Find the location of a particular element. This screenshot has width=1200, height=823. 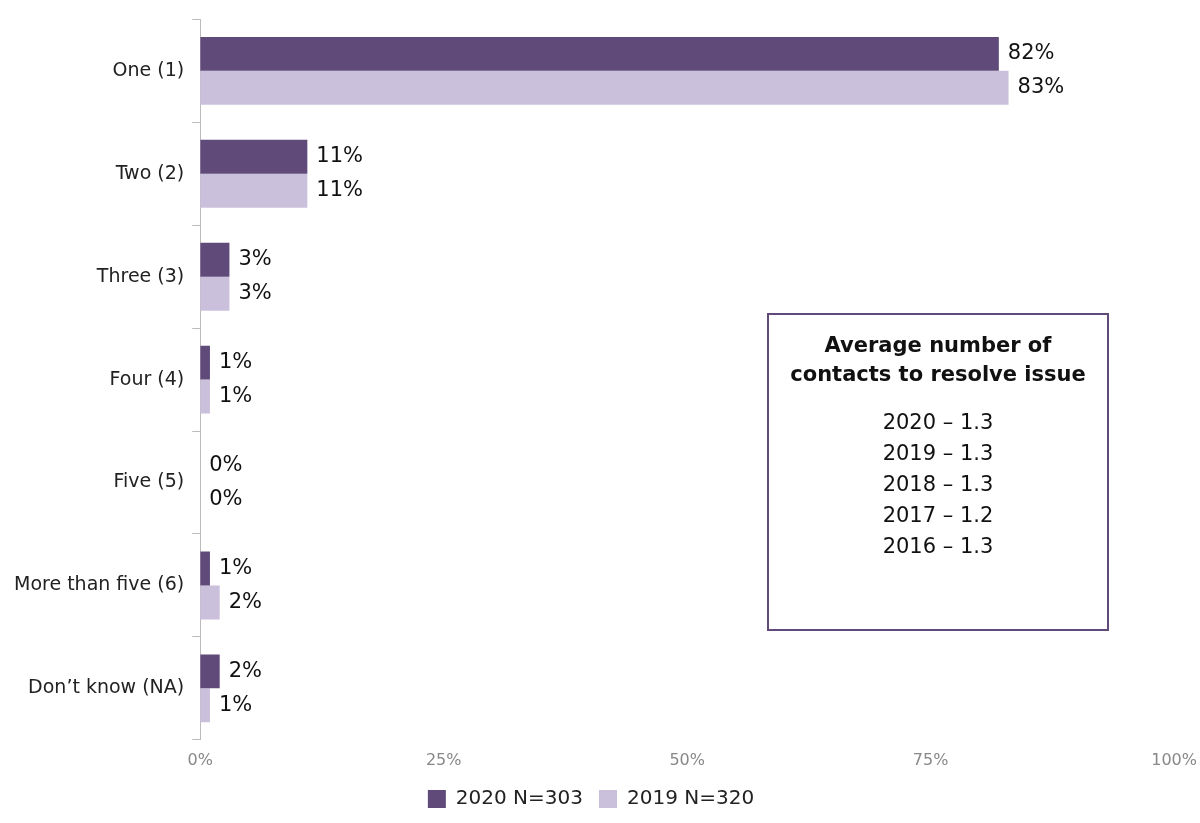

annotation: 2019 – 1.3 is located at coordinates (938, 453).